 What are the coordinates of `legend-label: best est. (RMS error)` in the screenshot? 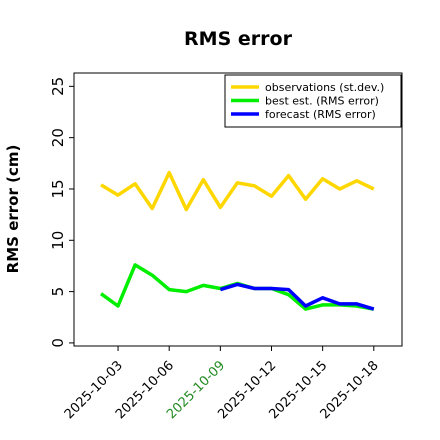 It's located at (322, 101).